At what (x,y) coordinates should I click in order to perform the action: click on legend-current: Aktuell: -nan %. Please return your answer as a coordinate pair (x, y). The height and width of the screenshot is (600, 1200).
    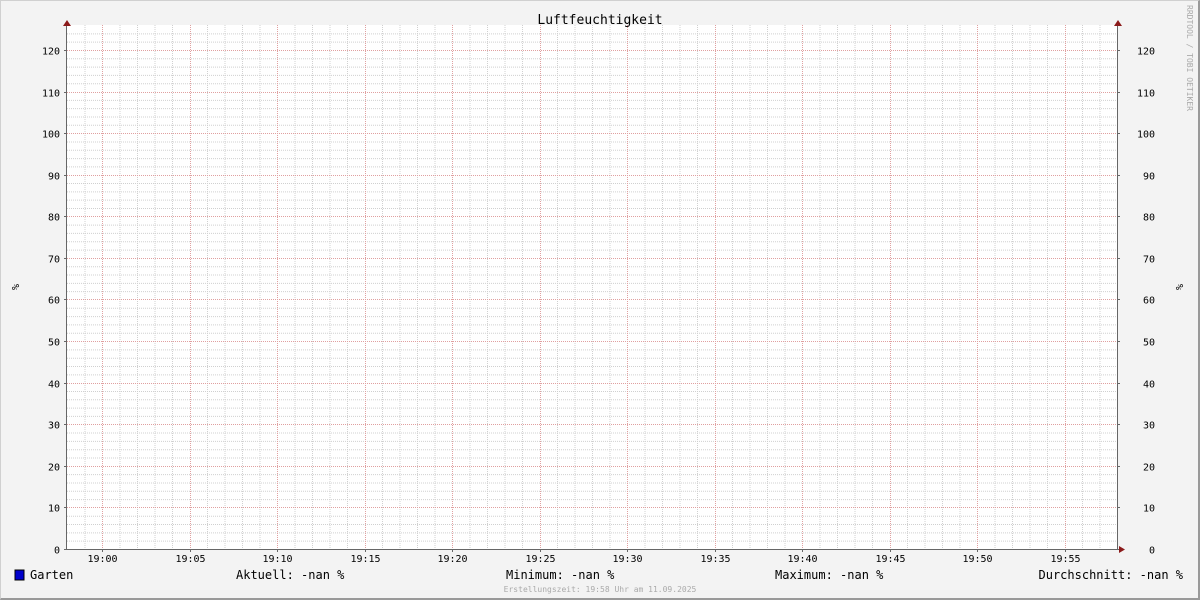
    Looking at the image, I should click on (290, 575).